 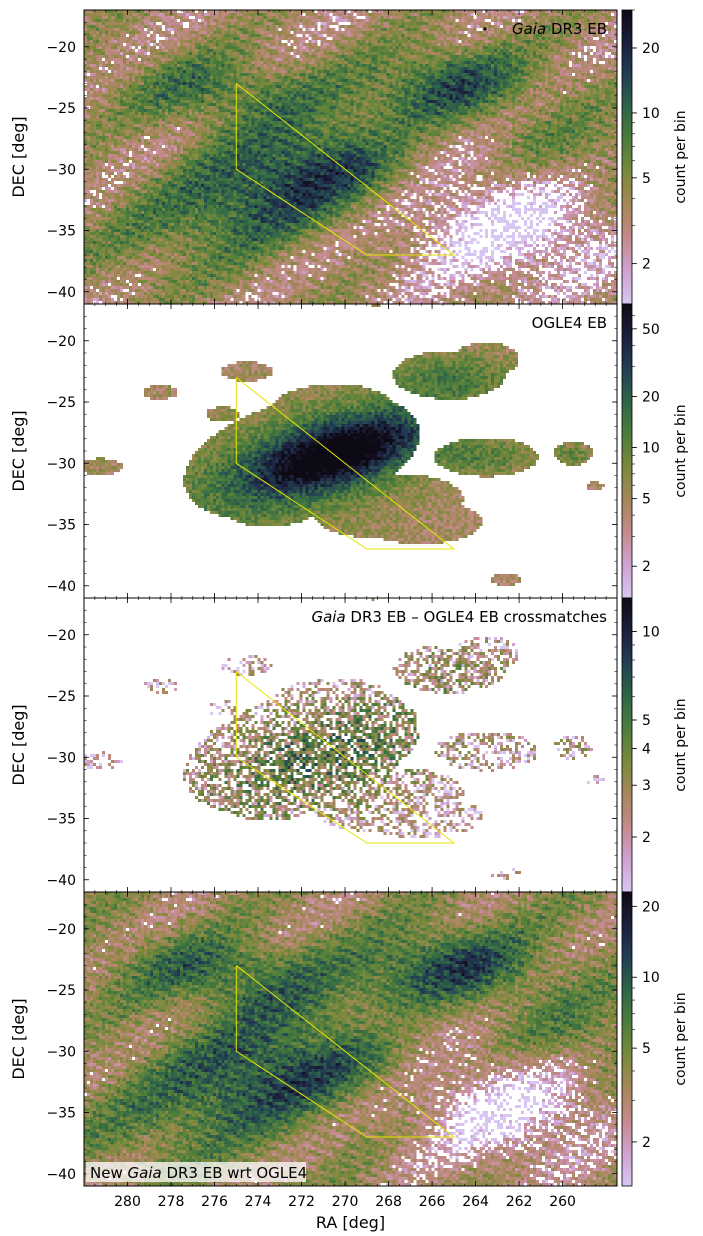 I want to click on colorbar-tick-label: 3, so click(x=646, y=786).